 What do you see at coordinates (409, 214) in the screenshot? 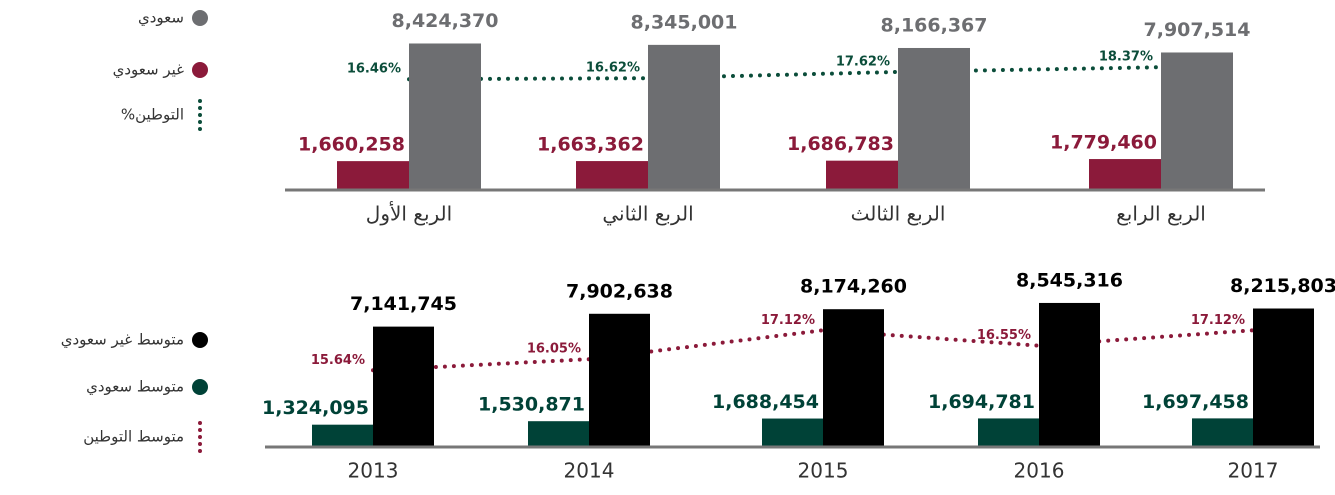
I see `x-tick-label: الربع الأول` at bounding box center [409, 214].